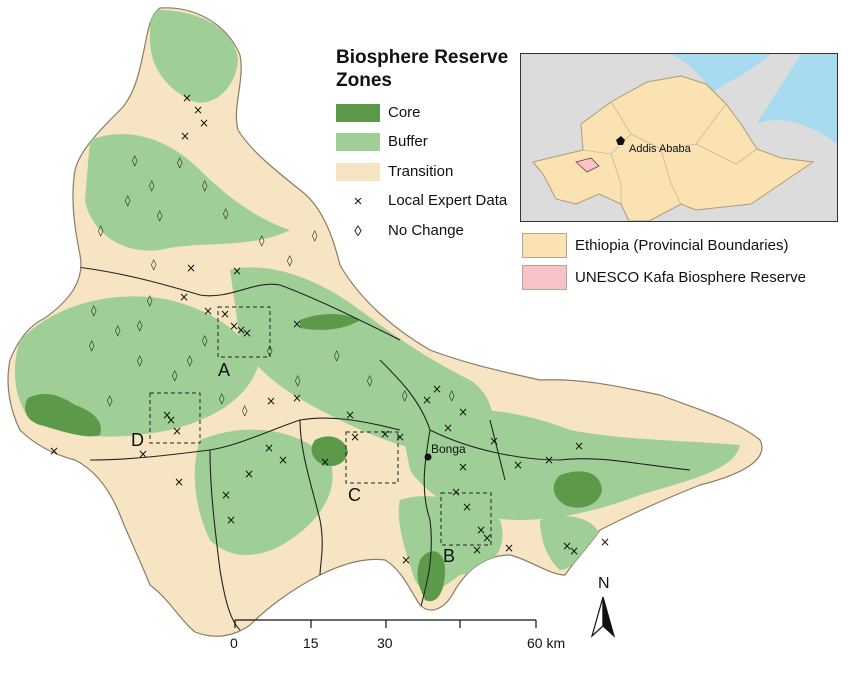  I want to click on inset-legend-reserve: UNESCO Kafa Biosphere Reserve, so click(664, 277).